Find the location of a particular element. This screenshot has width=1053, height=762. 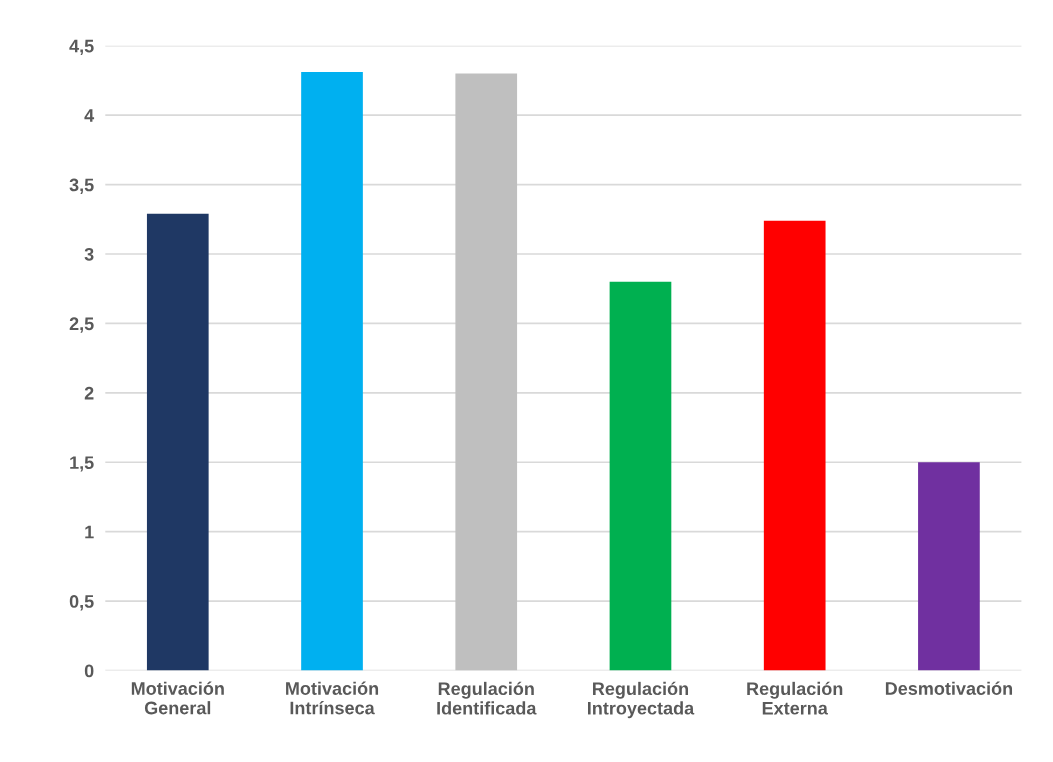

y-tick-label: 4,5 is located at coordinates (81, 47).